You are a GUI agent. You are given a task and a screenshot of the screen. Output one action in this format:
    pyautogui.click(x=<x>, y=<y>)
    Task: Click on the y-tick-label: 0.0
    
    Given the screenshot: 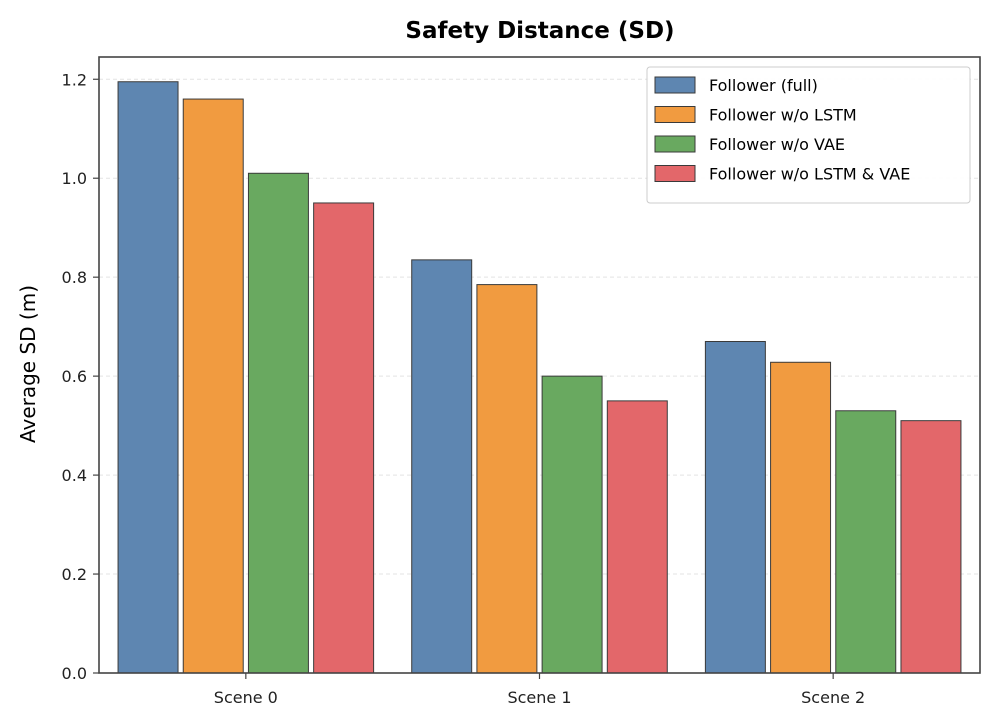 What is the action you would take?
    pyautogui.click(x=74, y=673)
    